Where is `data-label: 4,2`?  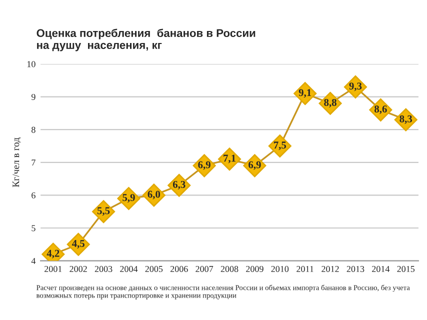 data-label: 4,2 is located at coordinates (53, 254).